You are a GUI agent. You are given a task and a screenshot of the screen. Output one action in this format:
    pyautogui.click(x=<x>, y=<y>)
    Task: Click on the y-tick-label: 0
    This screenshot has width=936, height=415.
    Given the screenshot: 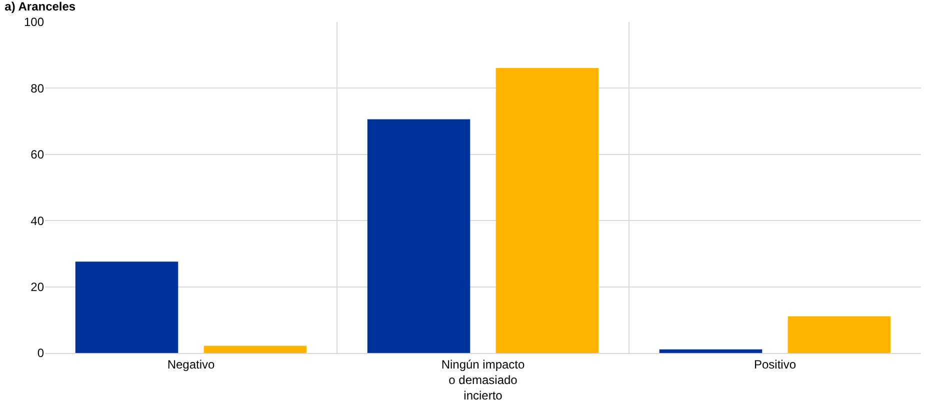 What is the action you would take?
    pyautogui.click(x=40, y=353)
    